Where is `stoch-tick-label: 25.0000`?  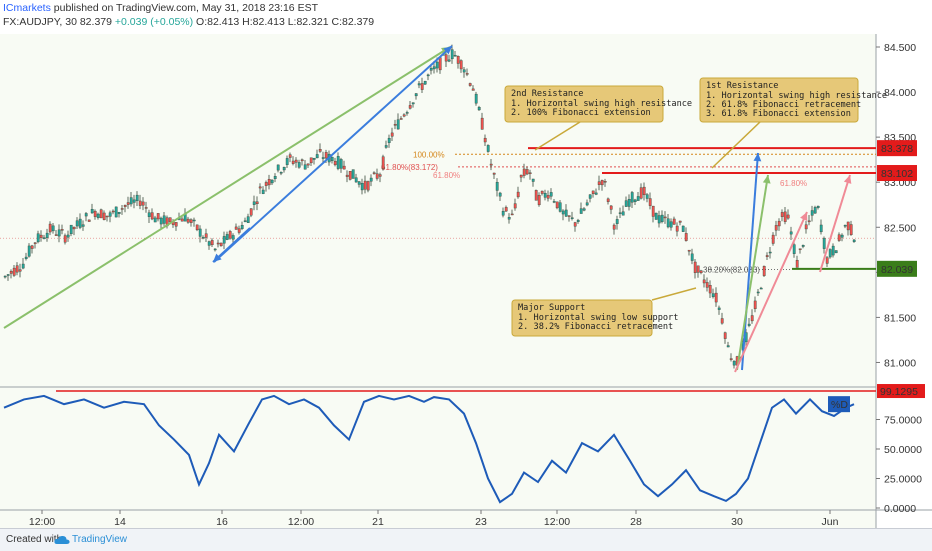 stoch-tick-label: 25.0000 is located at coordinates (903, 480).